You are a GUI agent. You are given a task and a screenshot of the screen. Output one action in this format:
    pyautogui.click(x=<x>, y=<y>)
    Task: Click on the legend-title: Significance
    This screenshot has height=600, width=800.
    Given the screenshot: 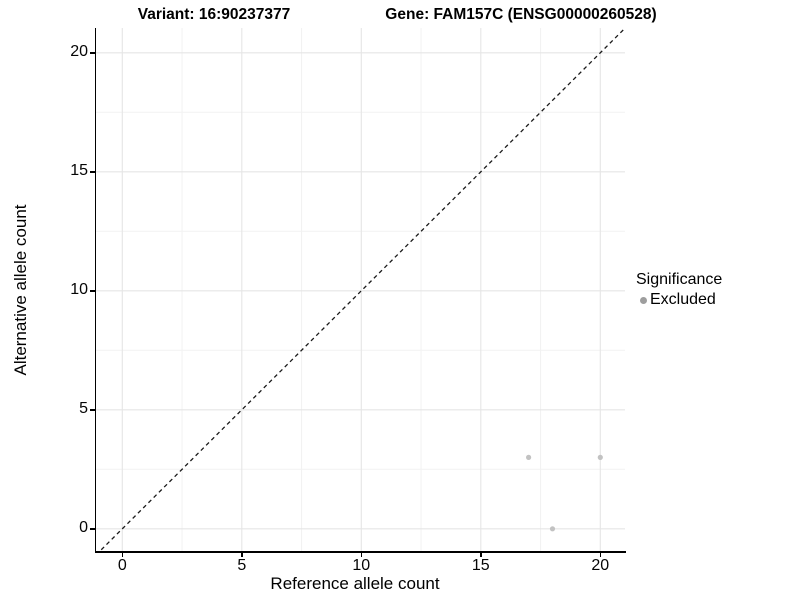 What is the action you would take?
    pyautogui.click(x=679, y=279)
    